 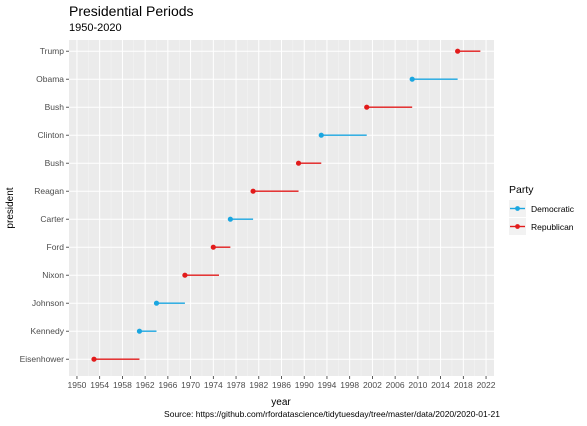 I want to click on chart-subtitle: 1950-2020, so click(x=95, y=28).